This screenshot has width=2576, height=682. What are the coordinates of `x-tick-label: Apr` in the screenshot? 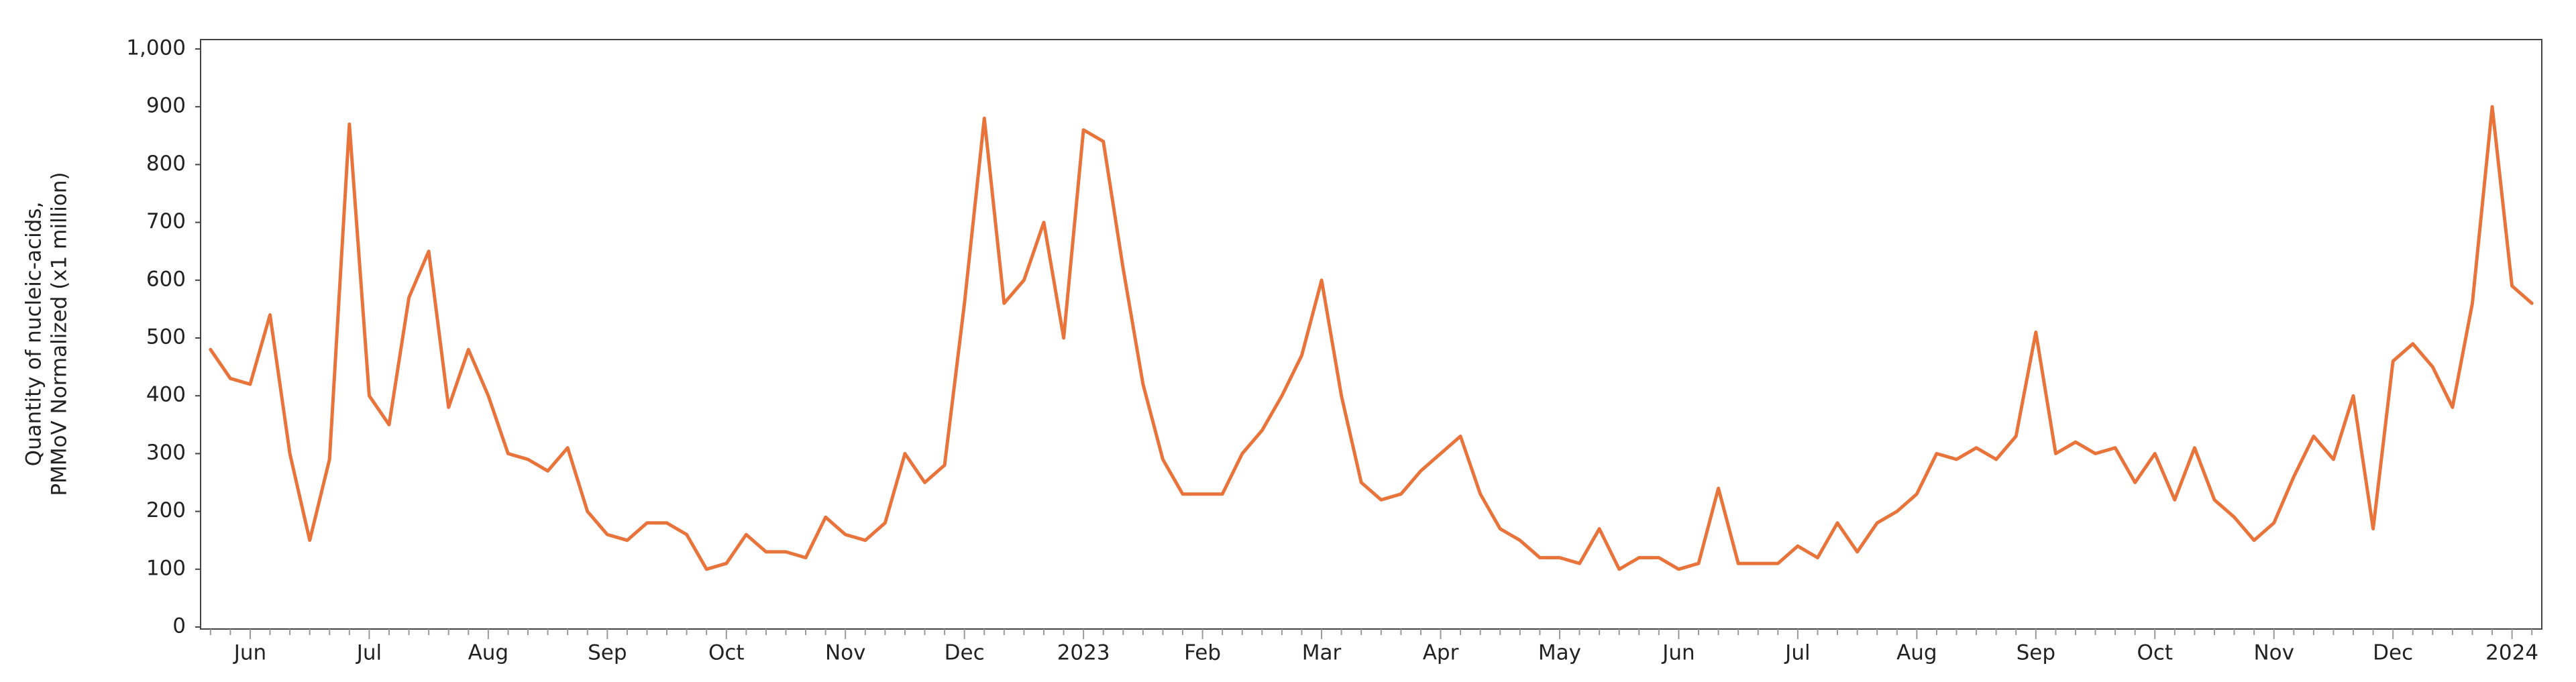 It's located at (1441, 653).